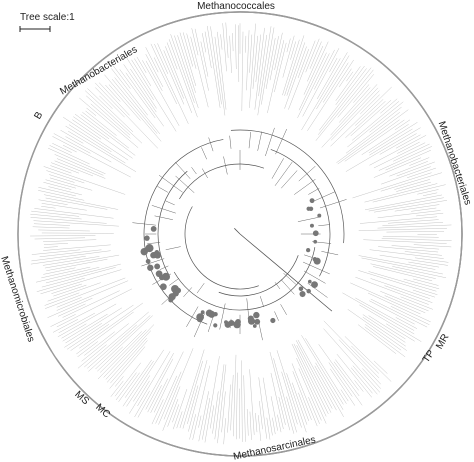 This screenshot has width=474, height=462. What do you see at coordinates (231, 263) in the screenshot?
I see `node-markers` at bounding box center [231, 263].